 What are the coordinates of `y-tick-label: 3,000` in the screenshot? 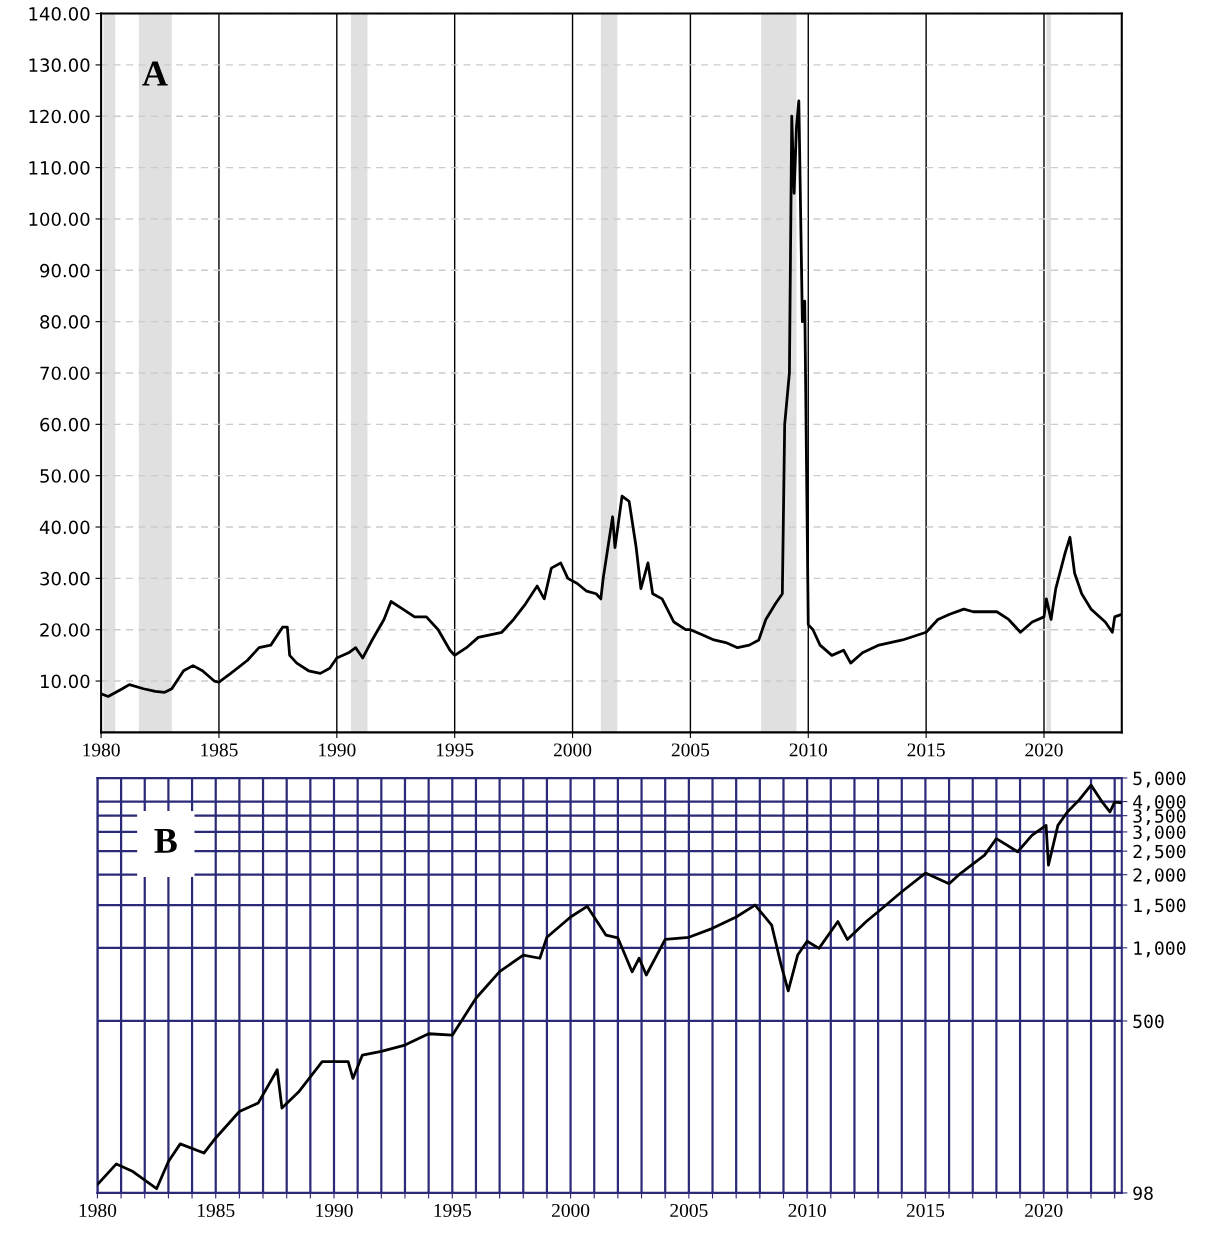 It's located at (1159, 833).